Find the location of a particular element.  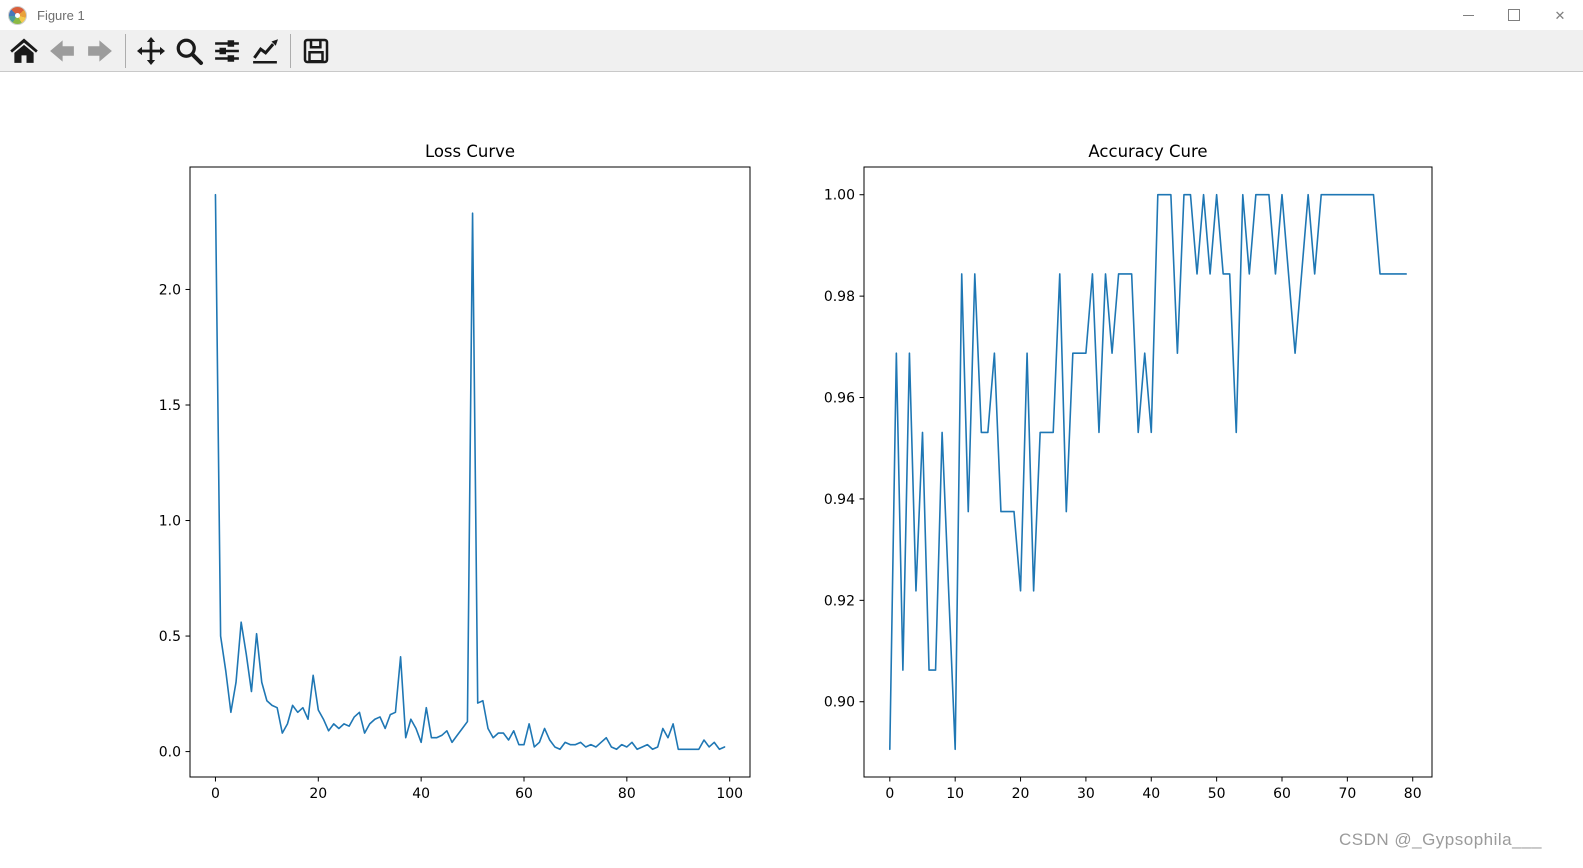

maximize-button is located at coordinates (1514, 15).